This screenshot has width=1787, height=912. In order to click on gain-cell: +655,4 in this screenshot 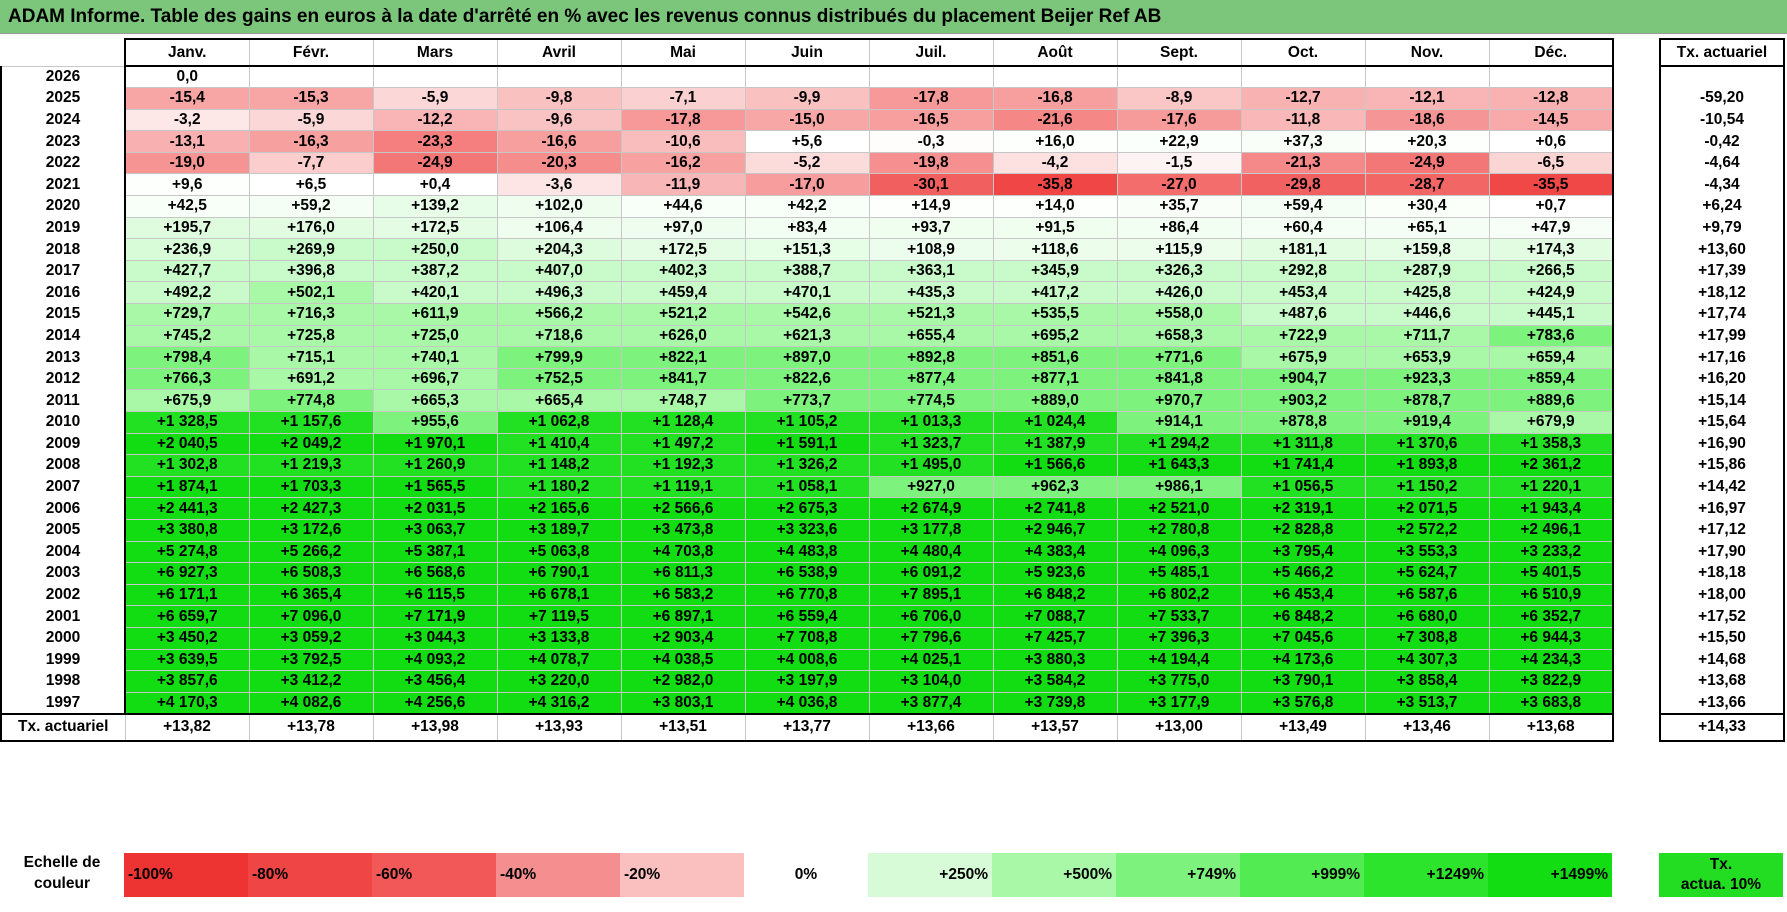, I will do `click(931, 336)`.